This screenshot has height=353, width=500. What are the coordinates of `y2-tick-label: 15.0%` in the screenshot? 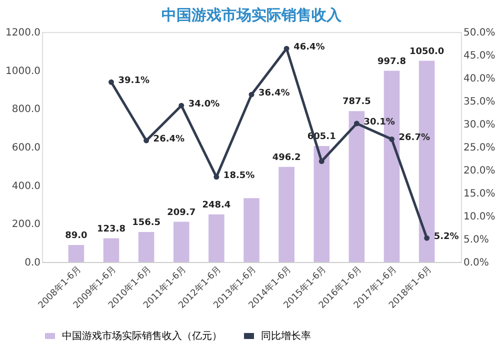 It's located at (480, 194).